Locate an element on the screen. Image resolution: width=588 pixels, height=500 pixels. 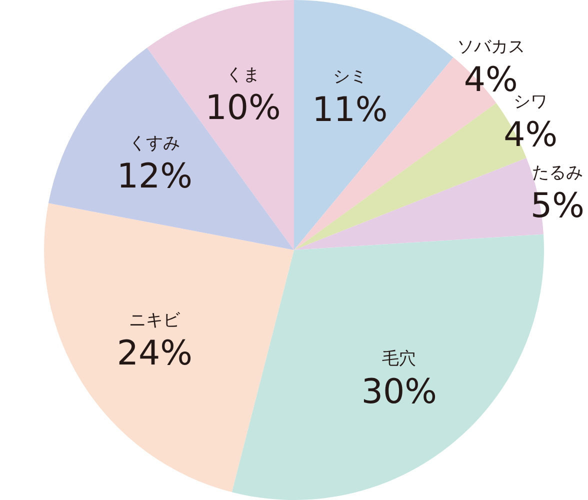
data-label: 12% is located at coordinates (154, 176).